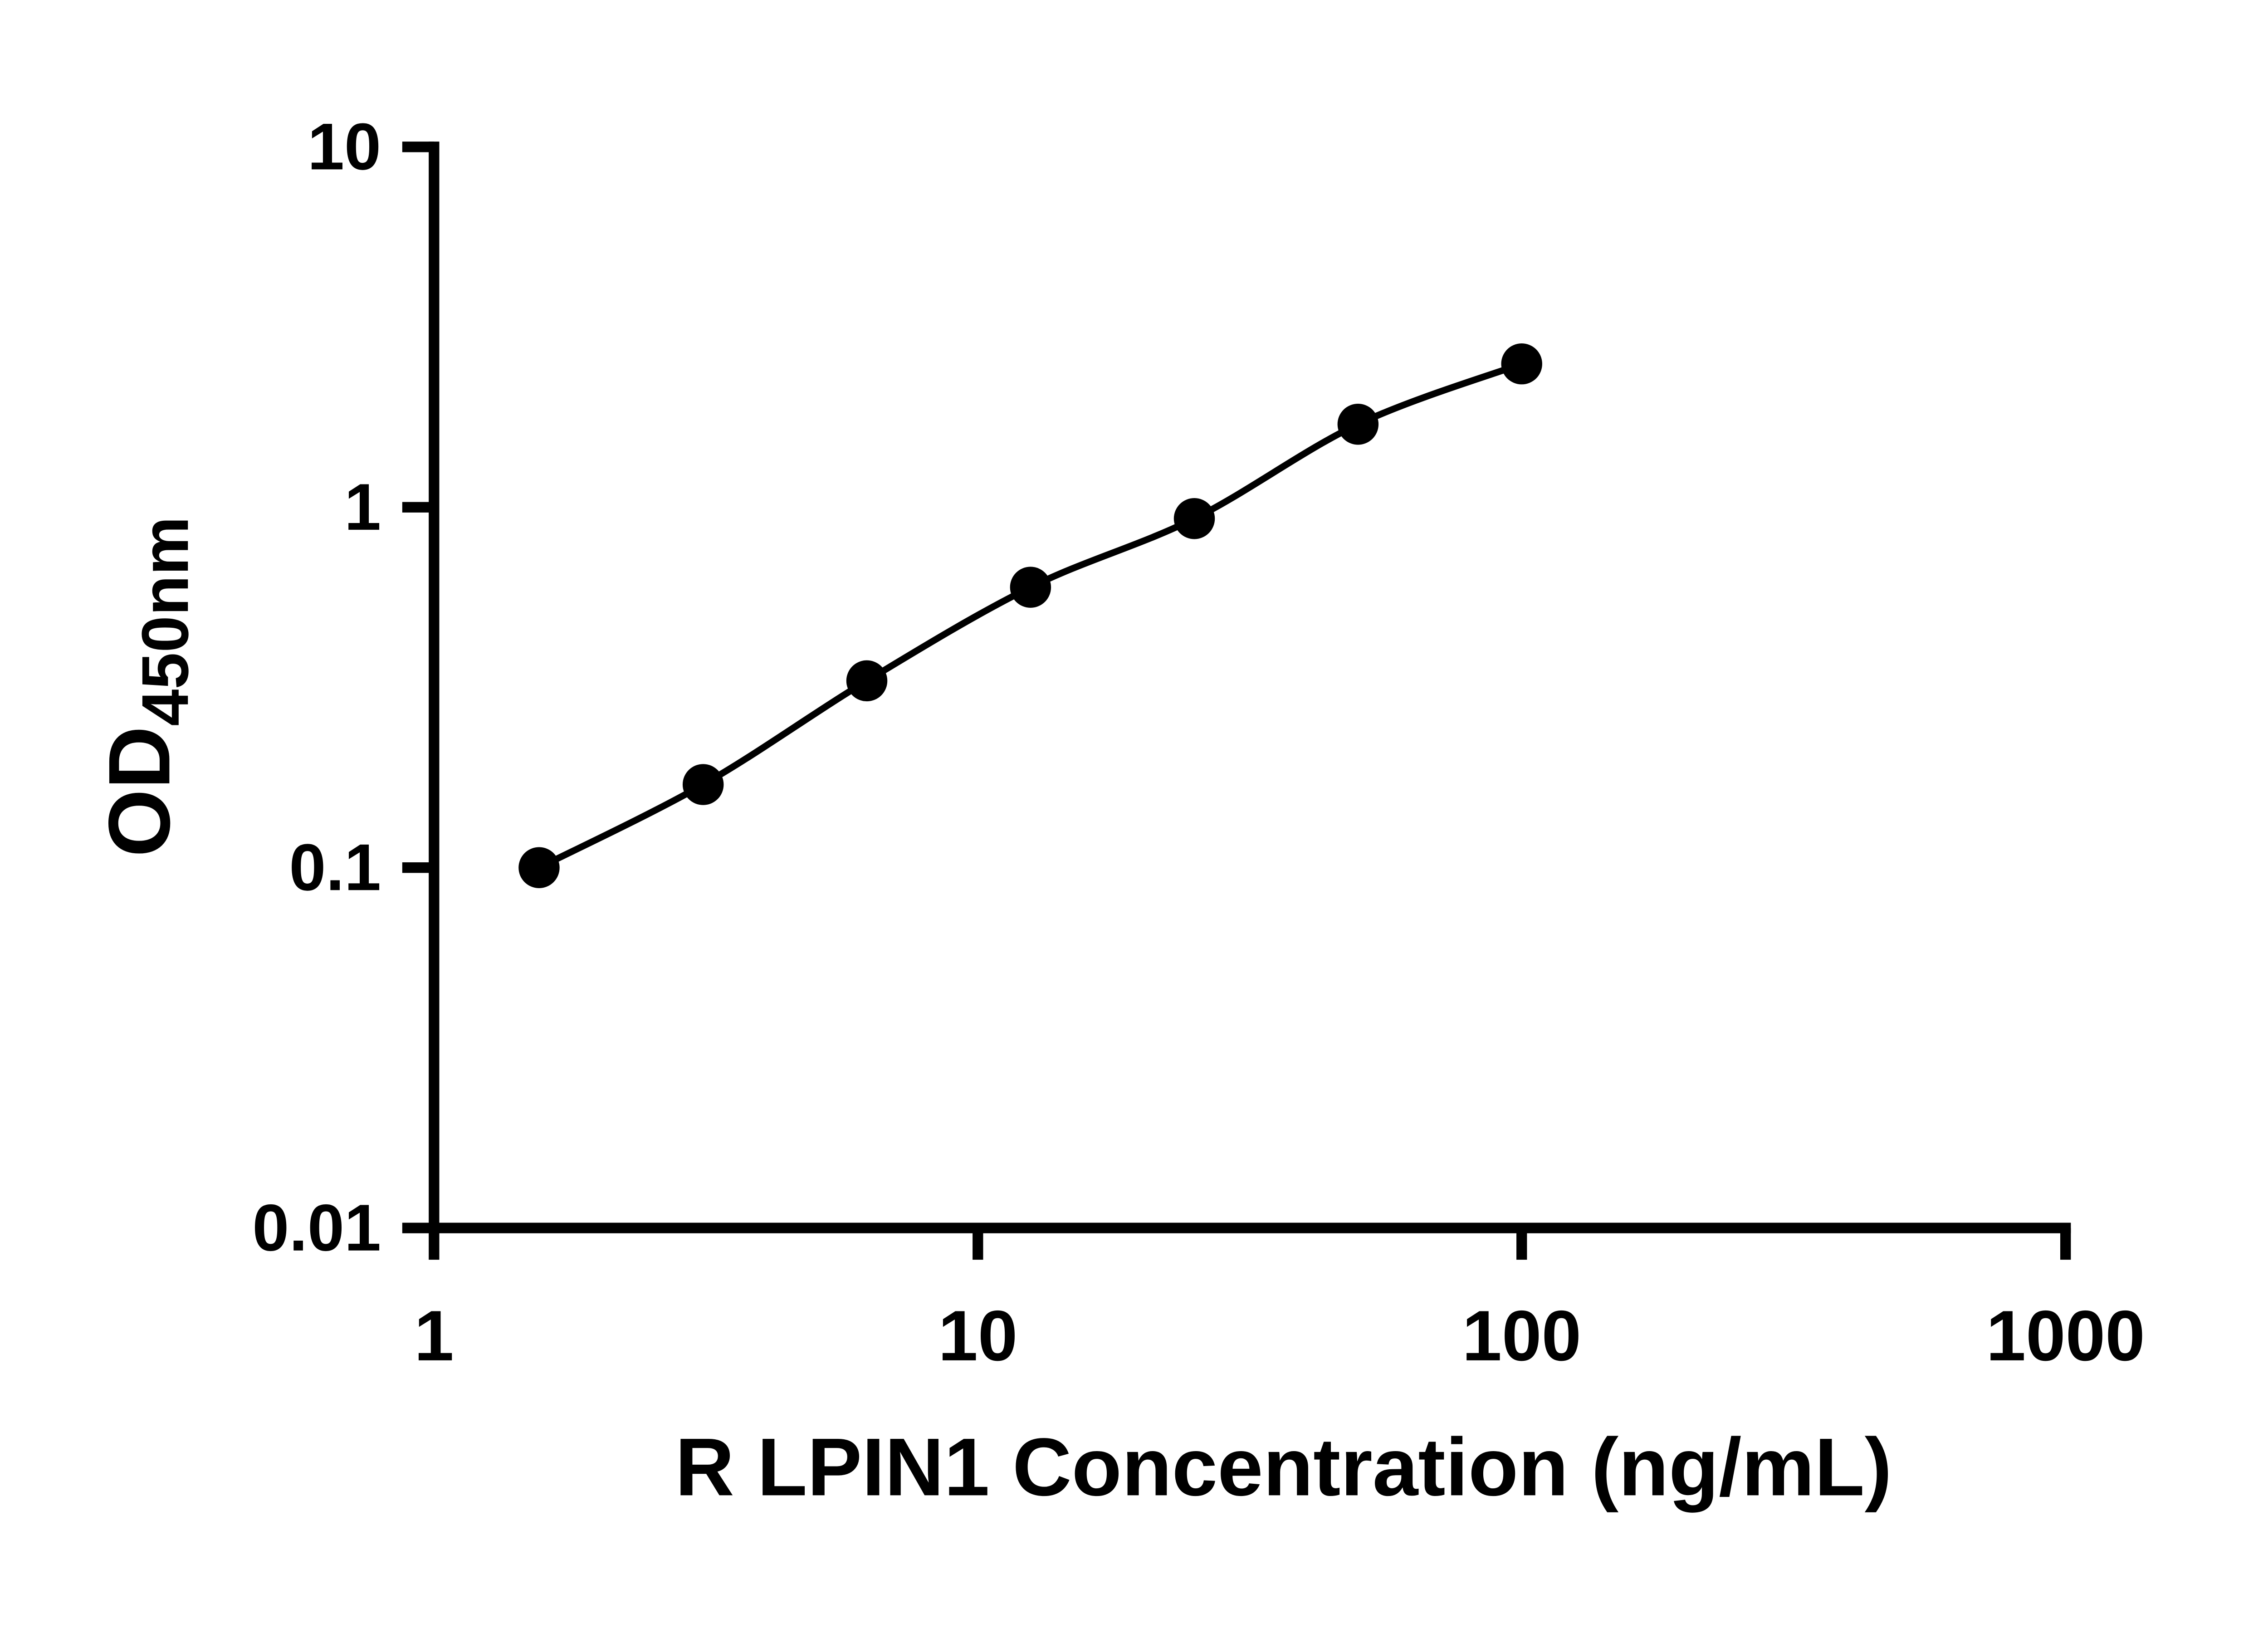 This screenshot has width=2268, height=1633. I want to click on x-tick-label: 1, so click(434, 1336).